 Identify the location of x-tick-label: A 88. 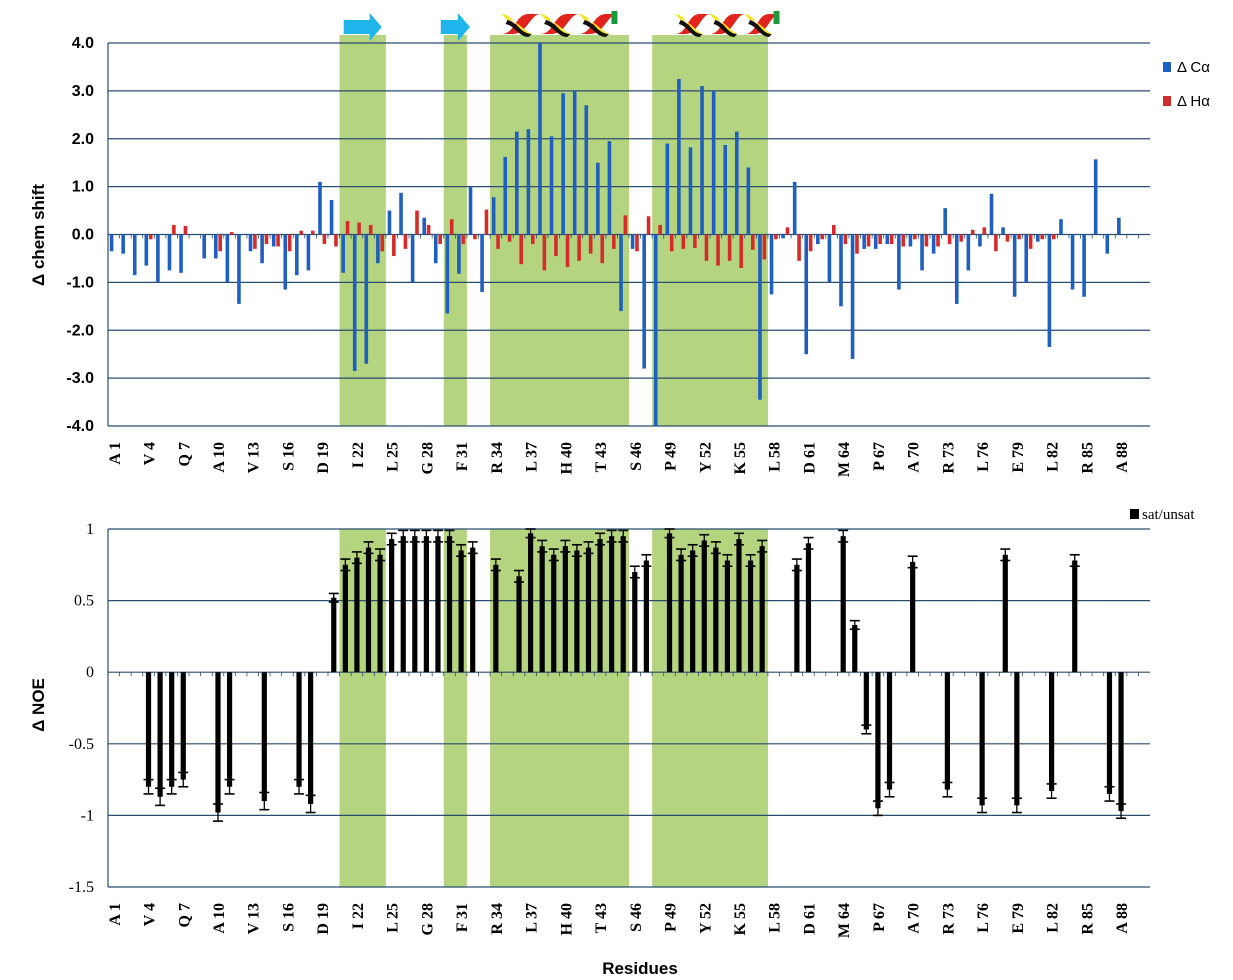
(1122, 918).